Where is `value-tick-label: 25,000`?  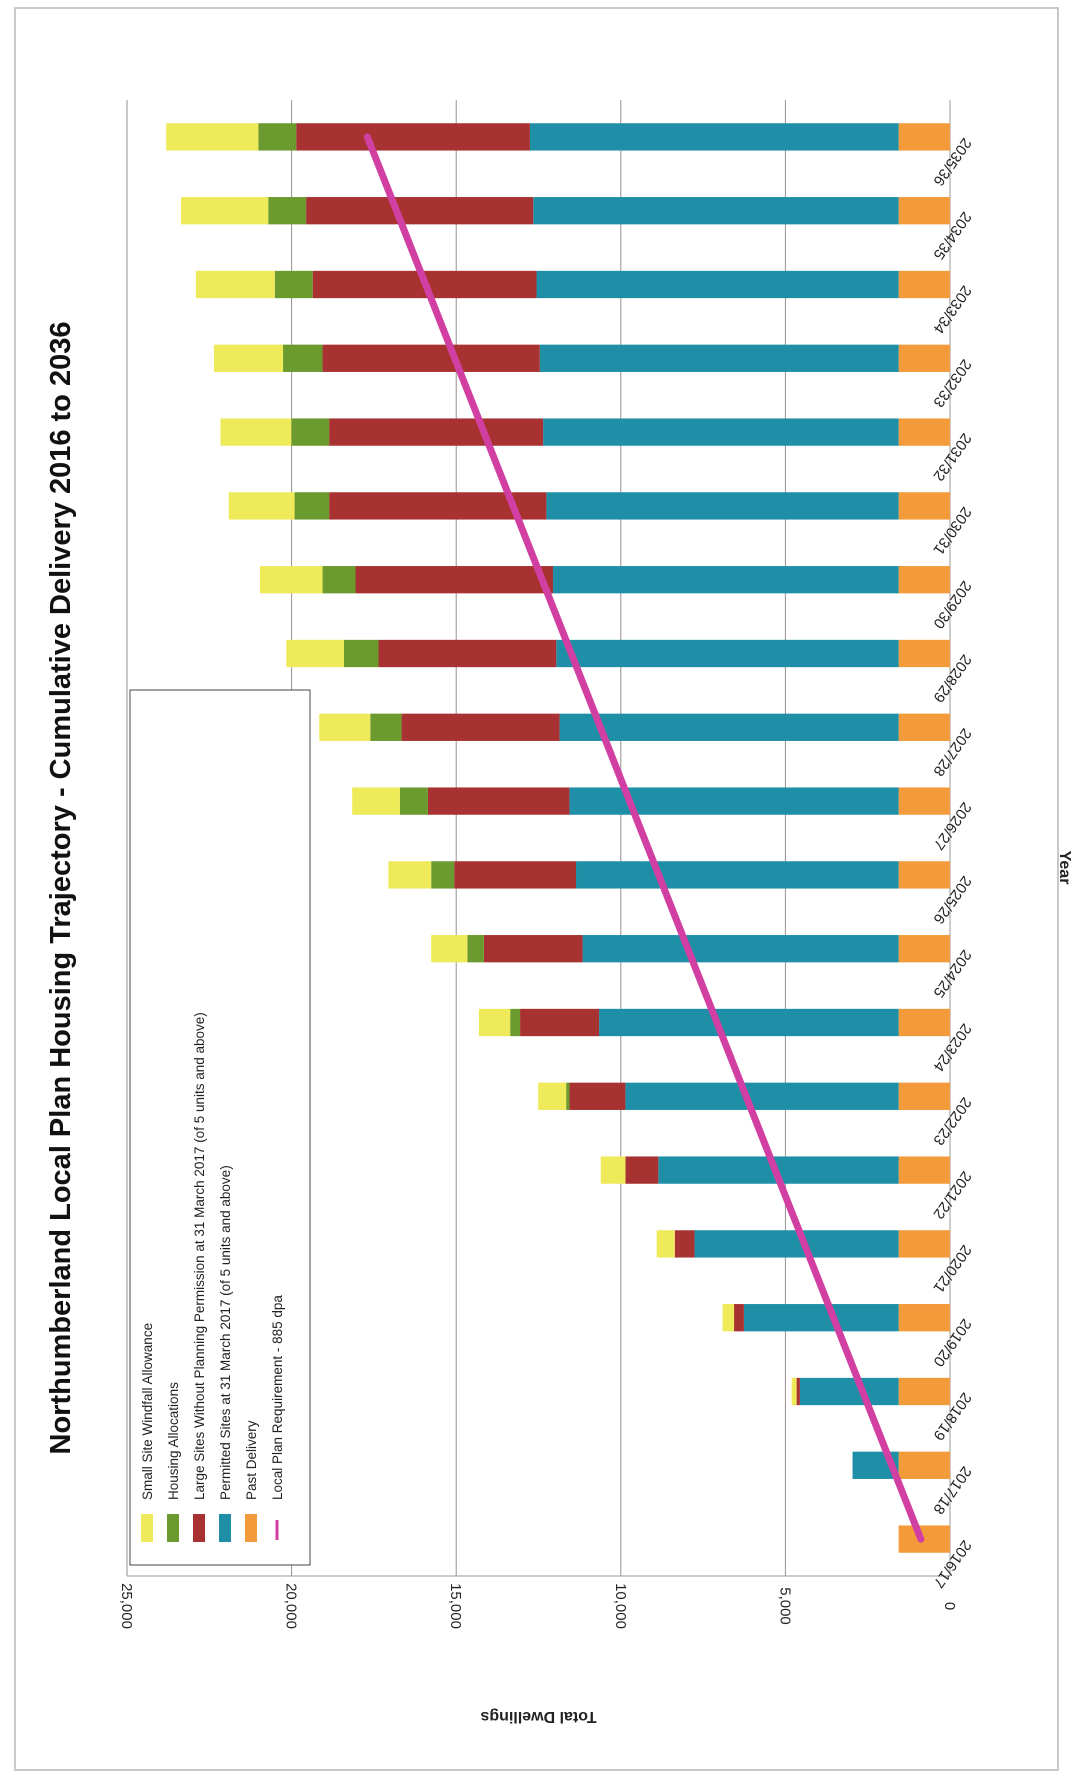 value-tick-label: 25,000 is located at coordinates (126, 1606).